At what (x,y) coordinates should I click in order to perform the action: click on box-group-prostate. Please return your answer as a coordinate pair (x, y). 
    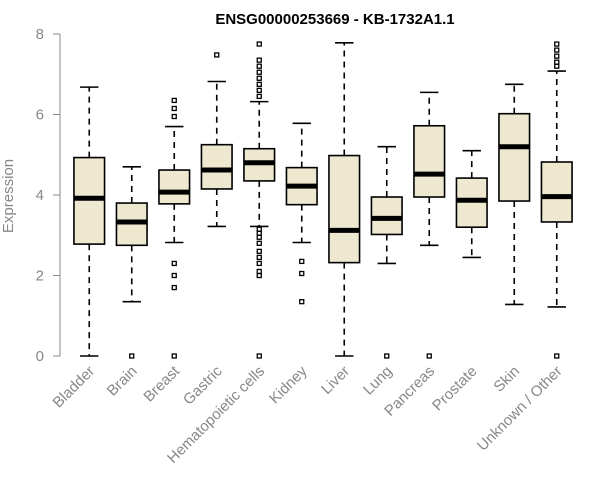
    Looking at the image, I should click on (471, 204).